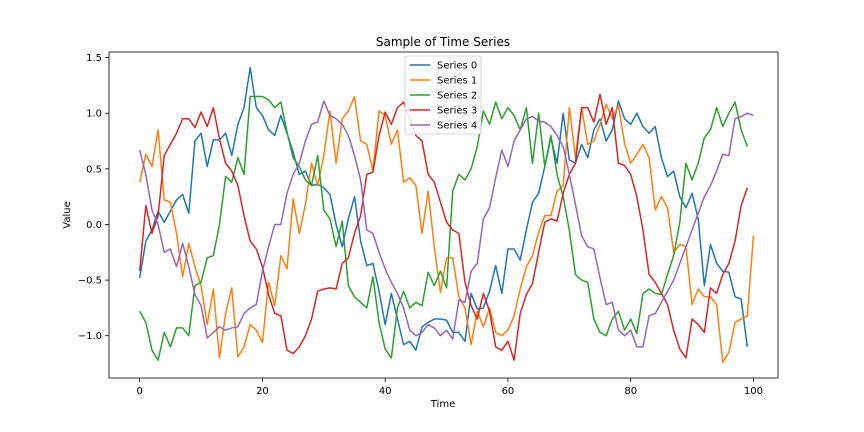 The height and width of the screenshot is (432, 864). I want to click on legend-label-series-4: Series 4, so click(457, 126).